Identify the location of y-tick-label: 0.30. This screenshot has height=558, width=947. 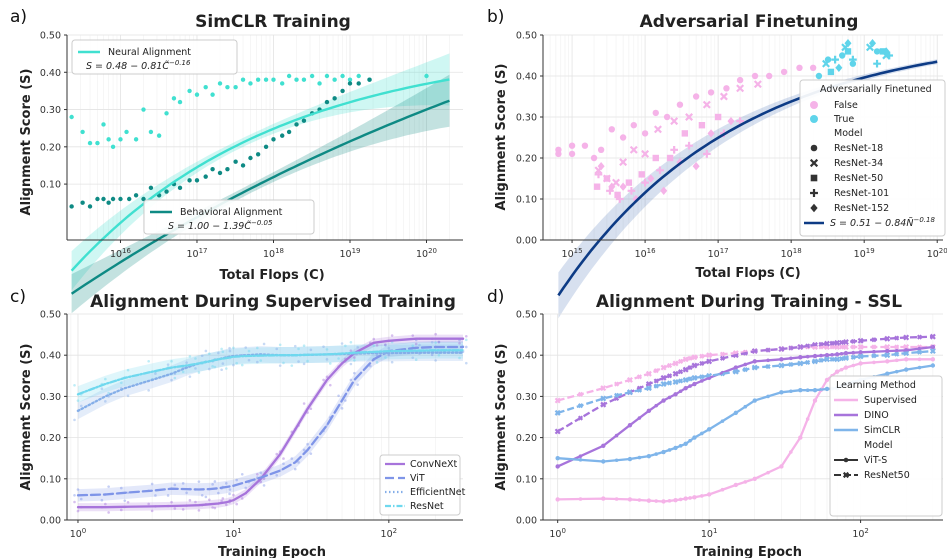
(526, 397).